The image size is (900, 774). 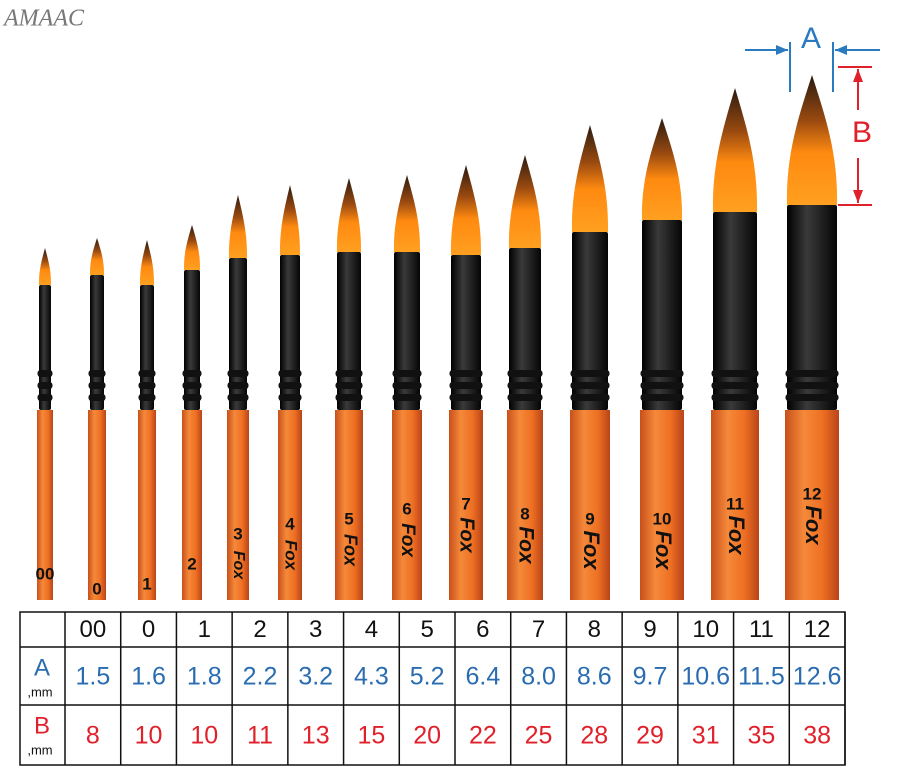 What do you see at coordinates (146, 583) in the screenshot?
I see `brush-size-number: 1` at bounding box center [146, 583].